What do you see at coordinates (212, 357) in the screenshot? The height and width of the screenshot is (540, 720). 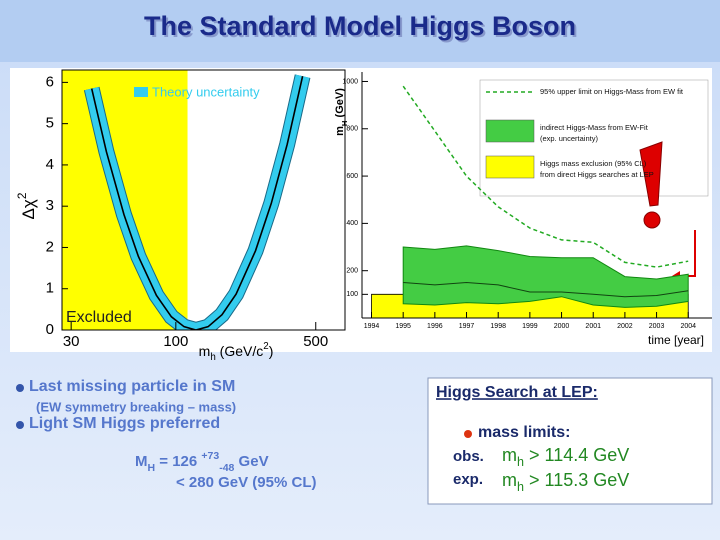 I see `x-axis-label-part: h` at bounding box center [212, 357].